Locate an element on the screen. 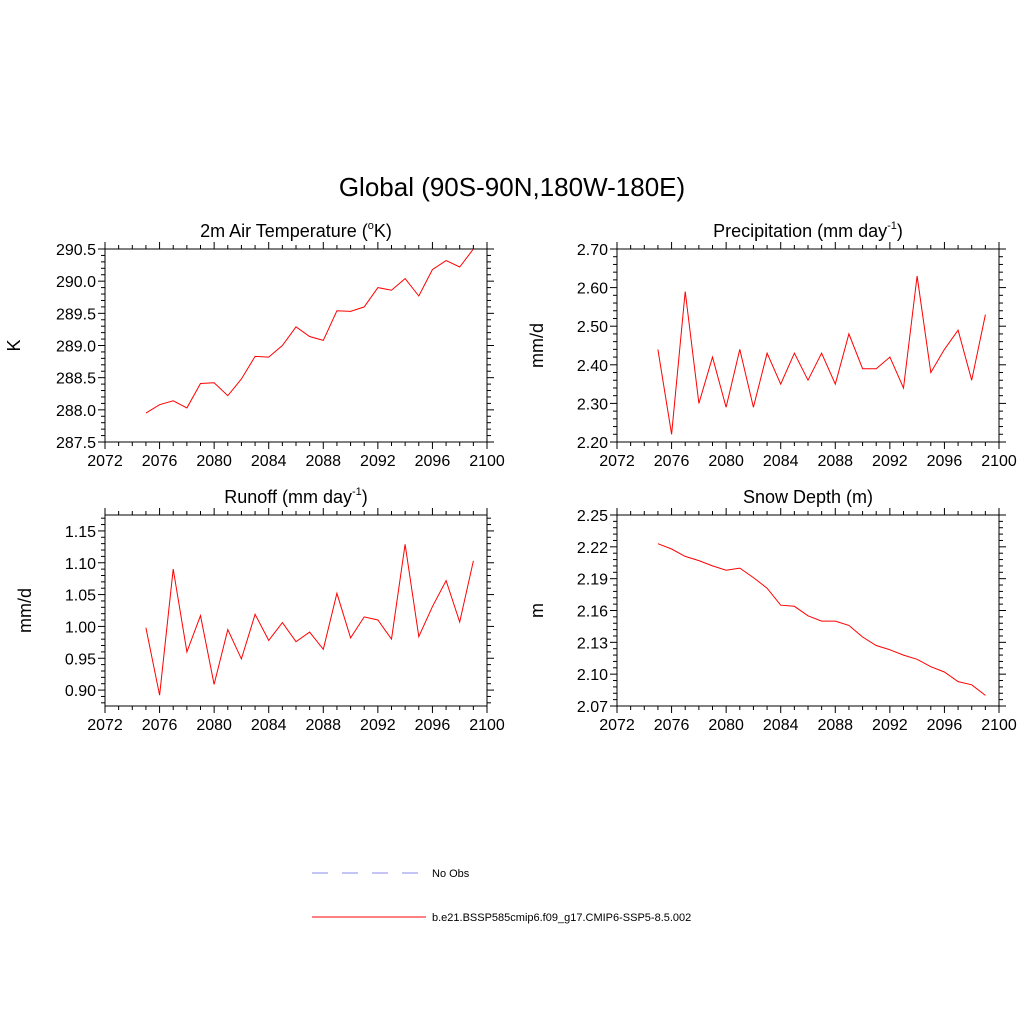 The width and height of the screenshot is (1024, 1029). y-axis-label: m is located at coordinates (537, 610).